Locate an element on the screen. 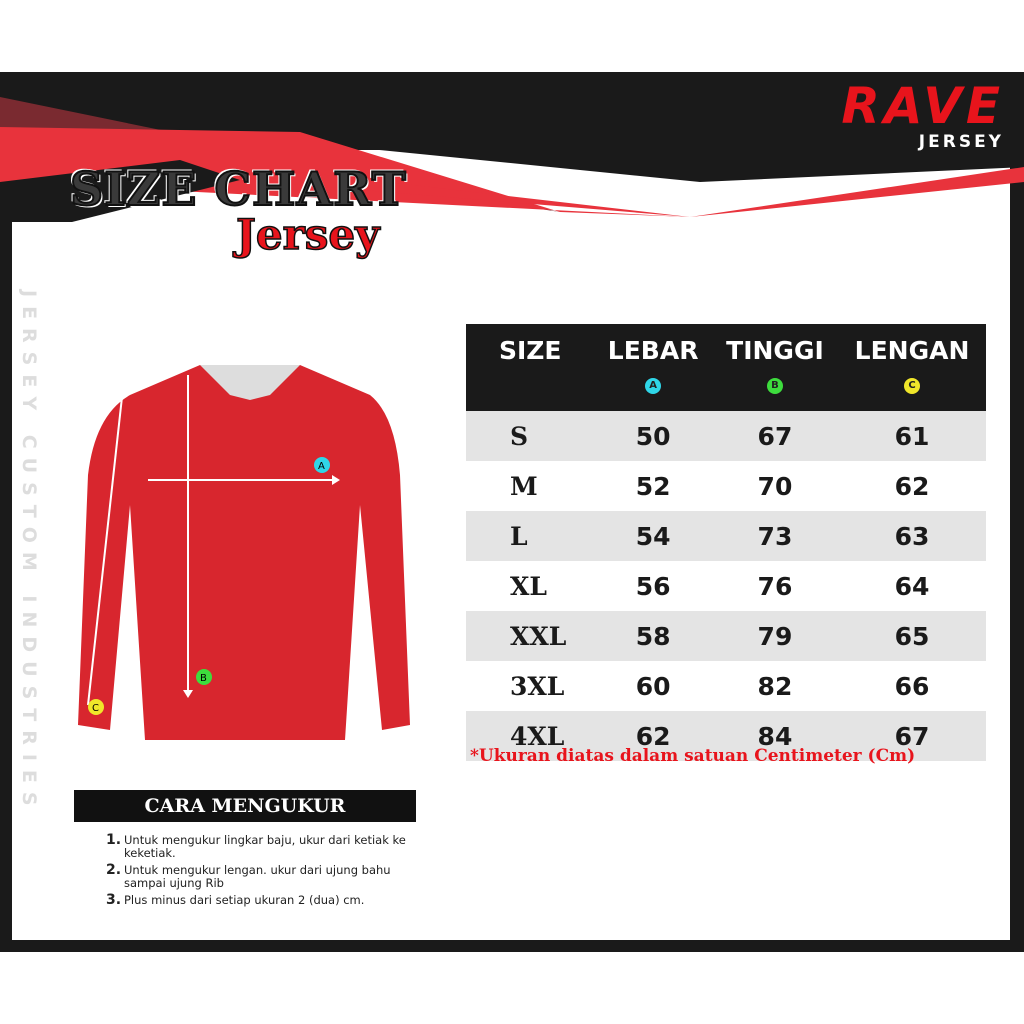  brand-logo: RAVE JERSEY is located at coordinates (922, 116).